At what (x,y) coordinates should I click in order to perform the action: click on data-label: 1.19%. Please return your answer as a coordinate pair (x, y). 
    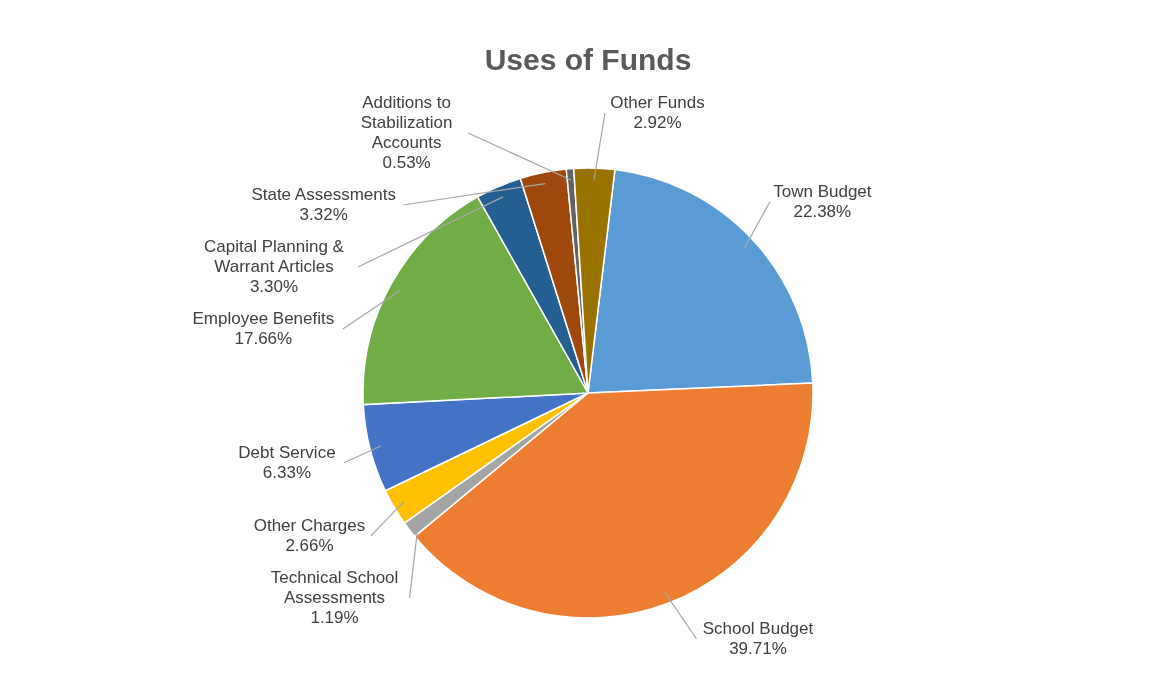
    Looking at the image, I should click on (334, 617).